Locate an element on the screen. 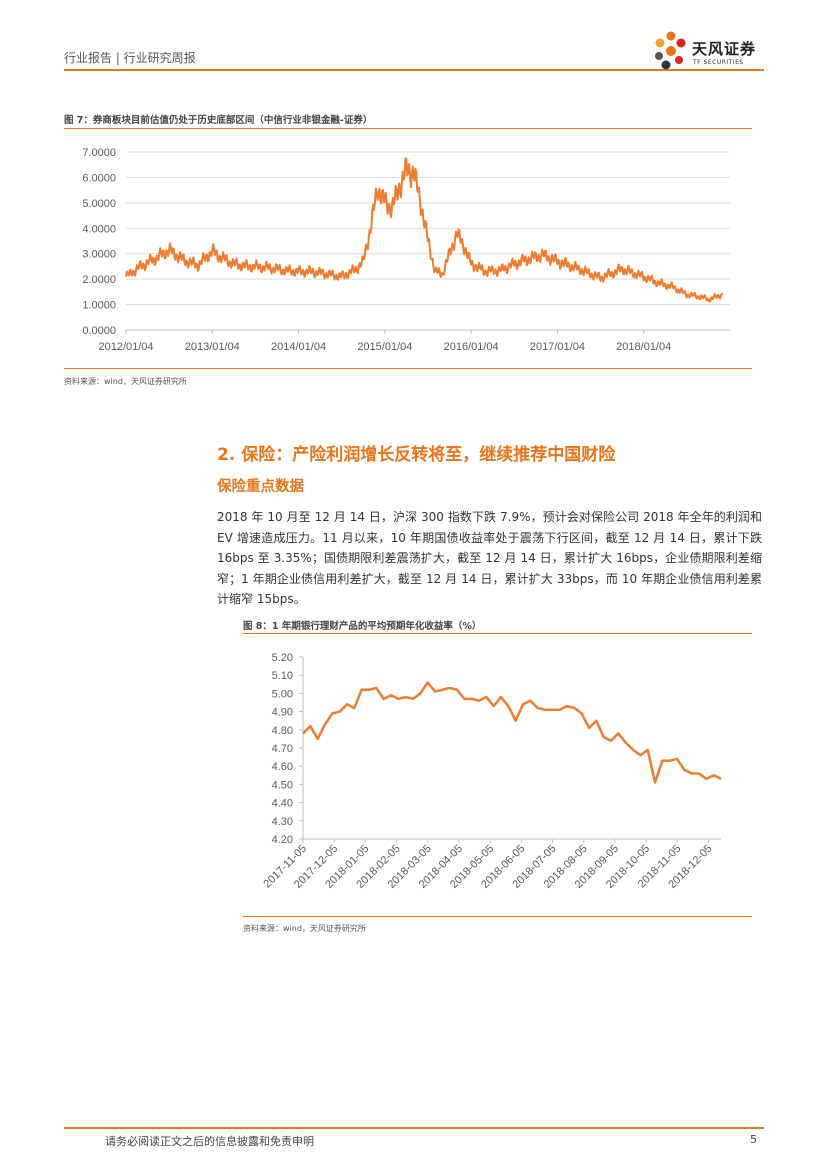  y-tick-label: 1.0000 is located at coordinates (99, 306).